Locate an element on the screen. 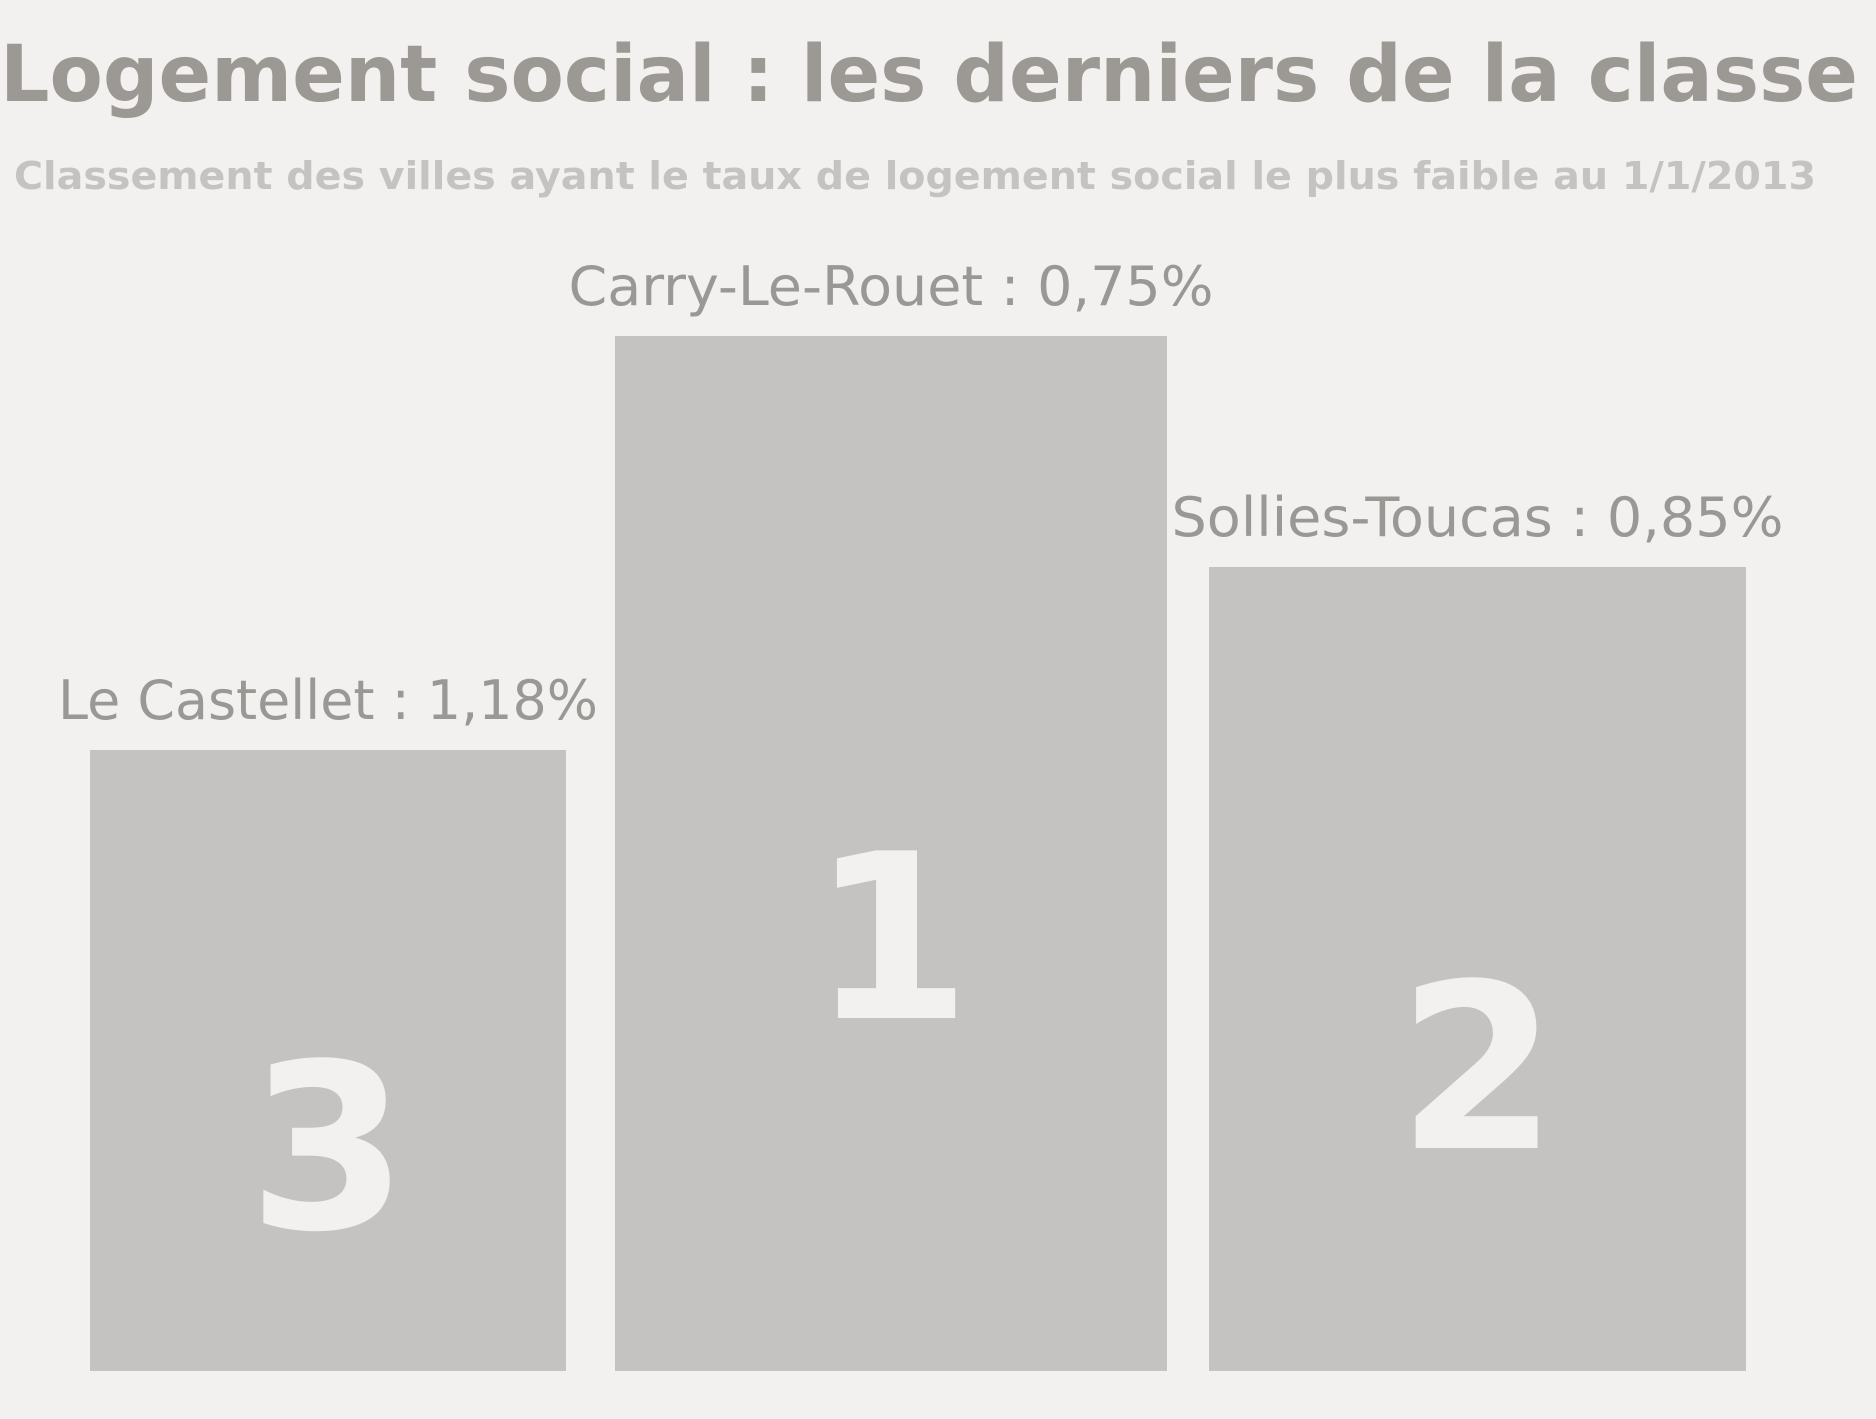 The height and width of the screenshot is (1419, 1876). podium-step-le-castellet: Le Castellet : 1,18% 3 is located at coordinates (328, 1020).